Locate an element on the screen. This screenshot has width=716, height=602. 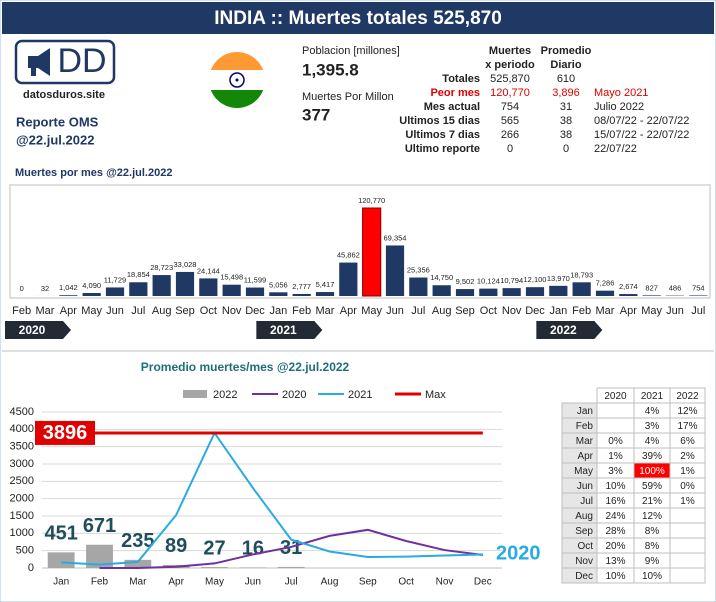
bar-value-label: 4,090 is located at coordinates (91, 285).